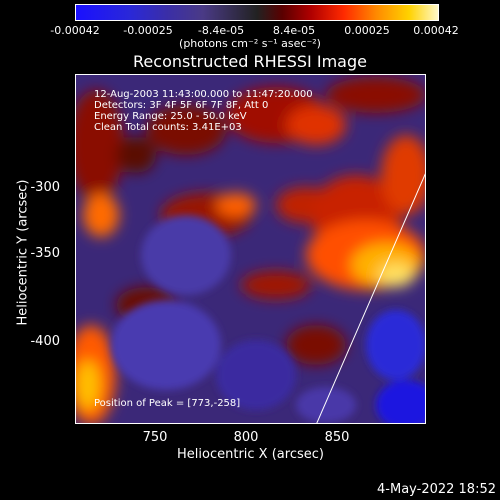  I want to click on y-tick-label: -400, so click(45, 341).